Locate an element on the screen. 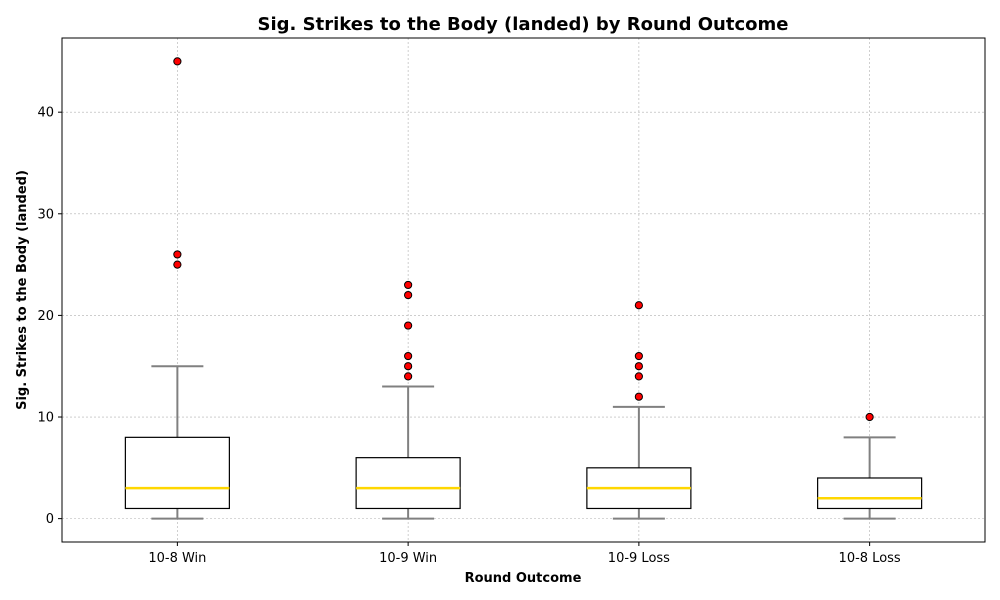 The height and width of the screenshot is (600, 1000). y-tick-label: 10 is located at coordinates (45, 418).